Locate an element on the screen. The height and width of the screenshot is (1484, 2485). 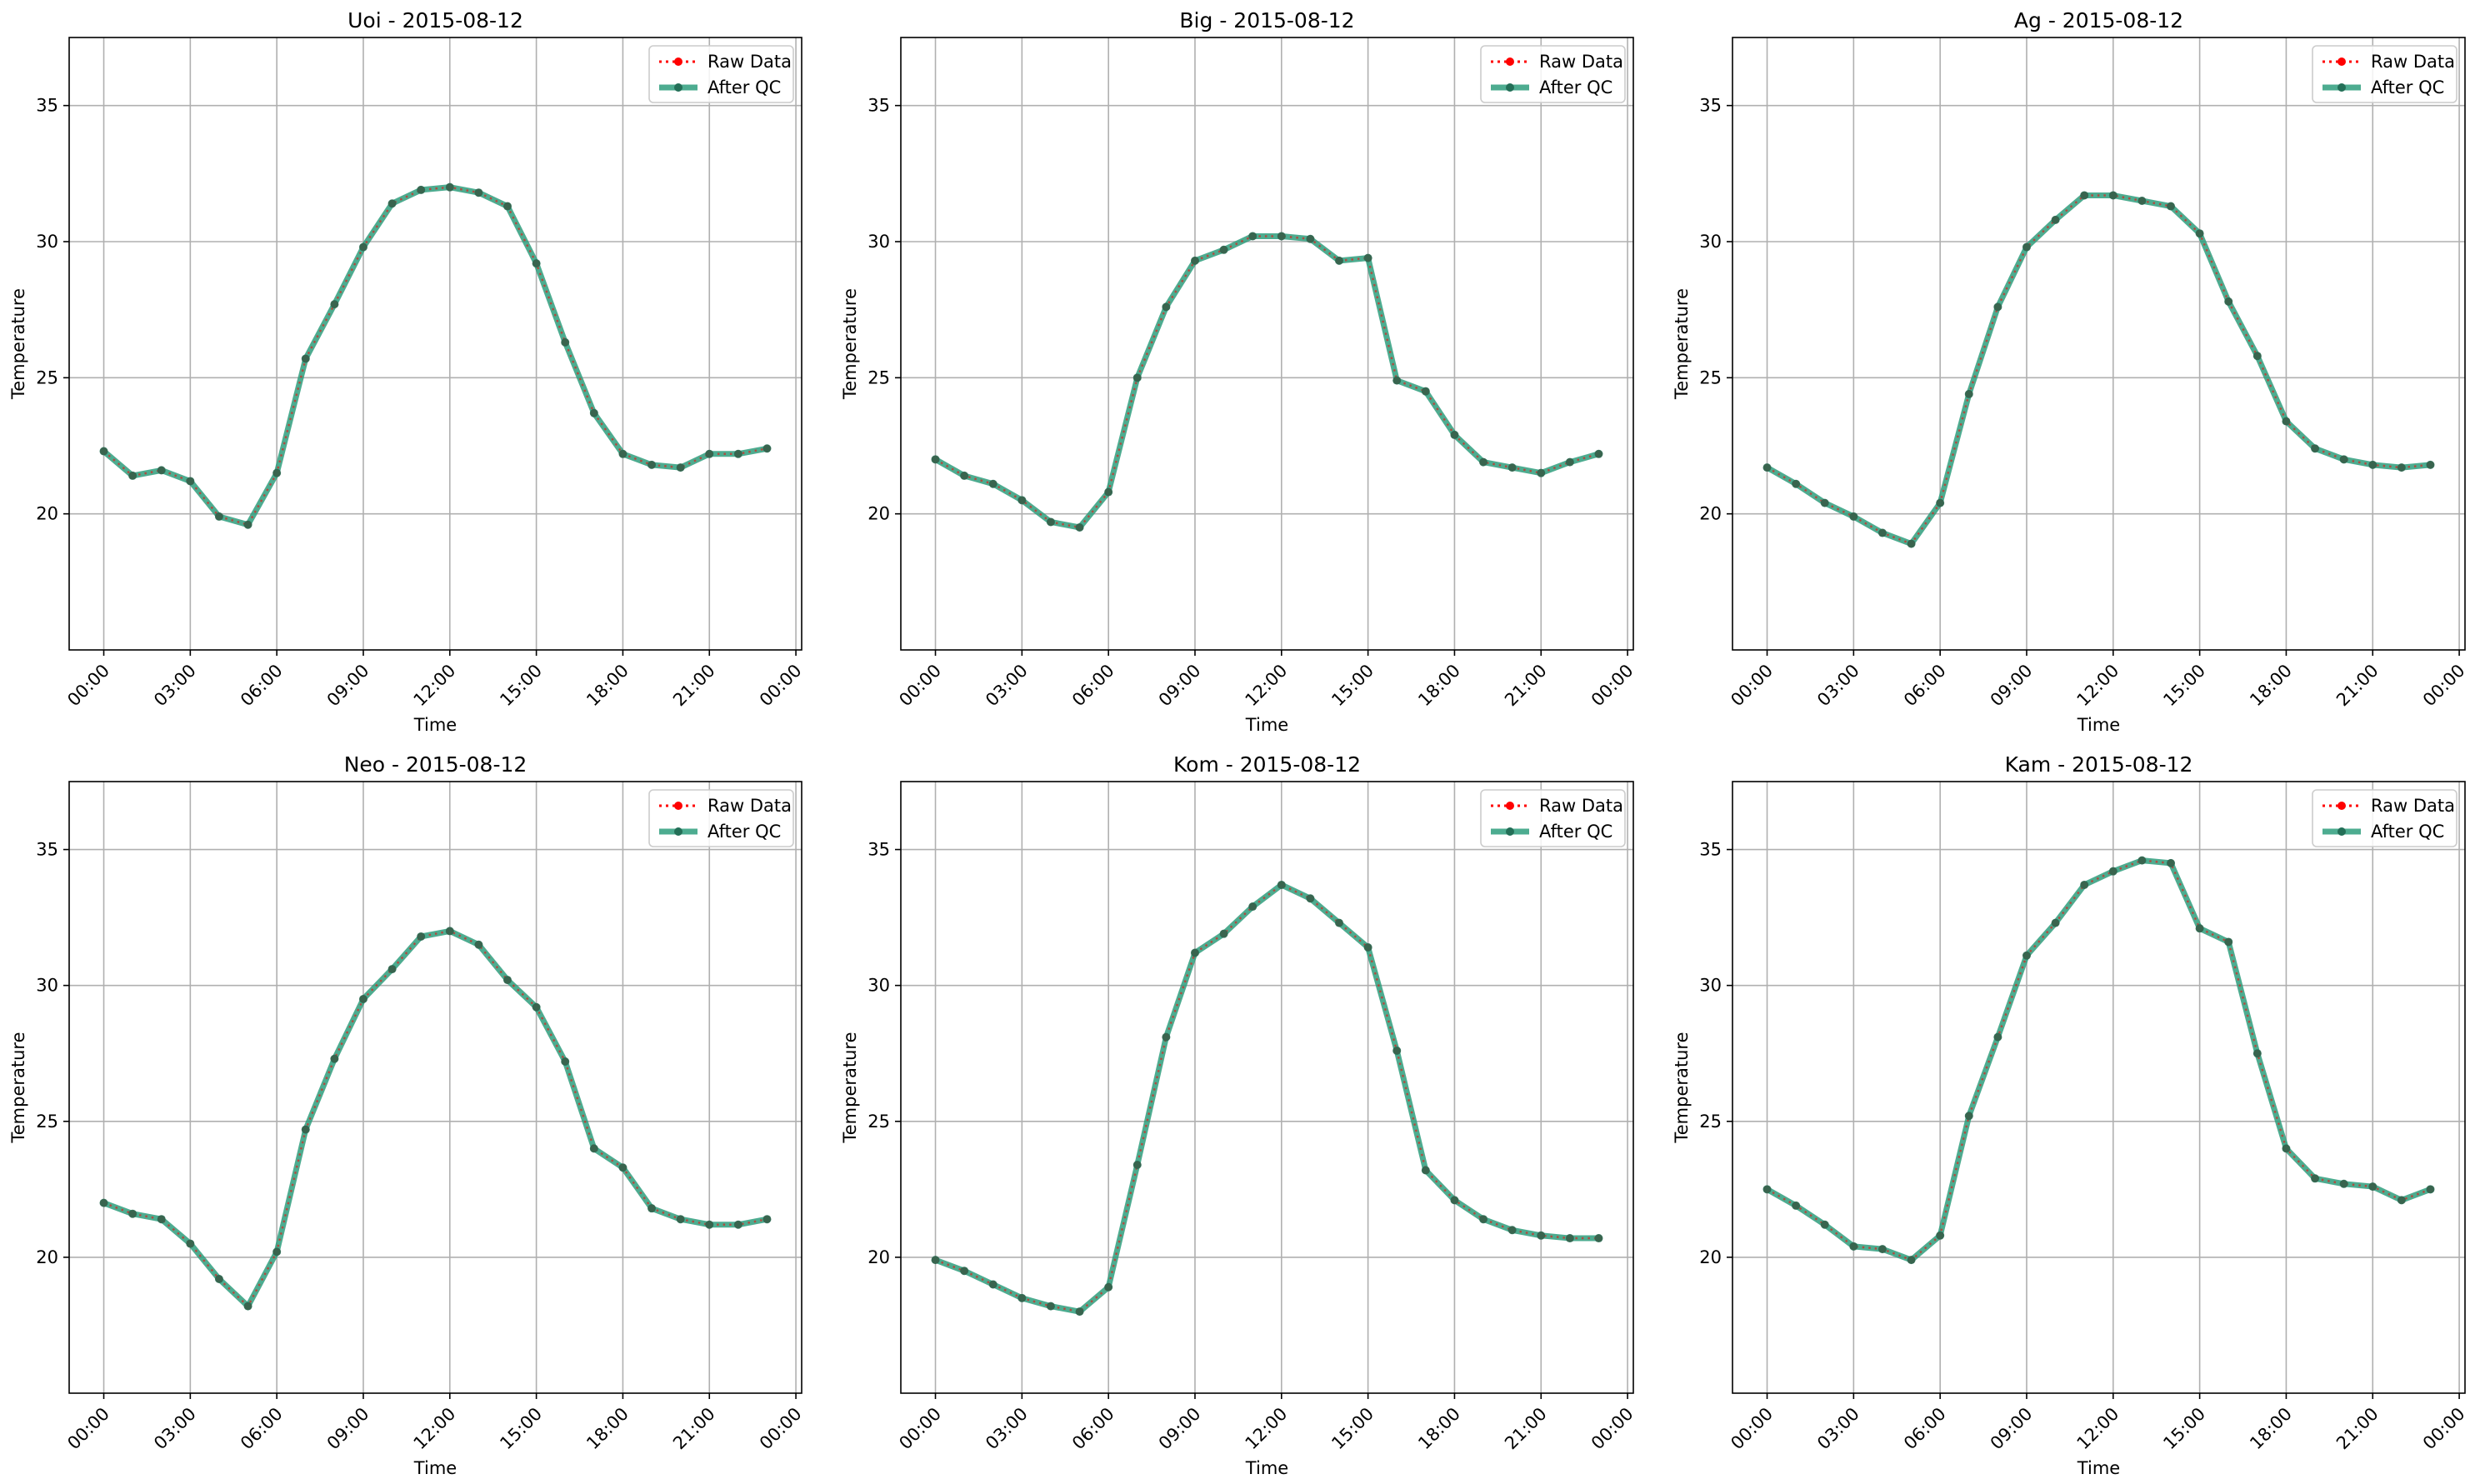
chart-title: Big - 2015-08-12 is located at coordinates (1266, 20).